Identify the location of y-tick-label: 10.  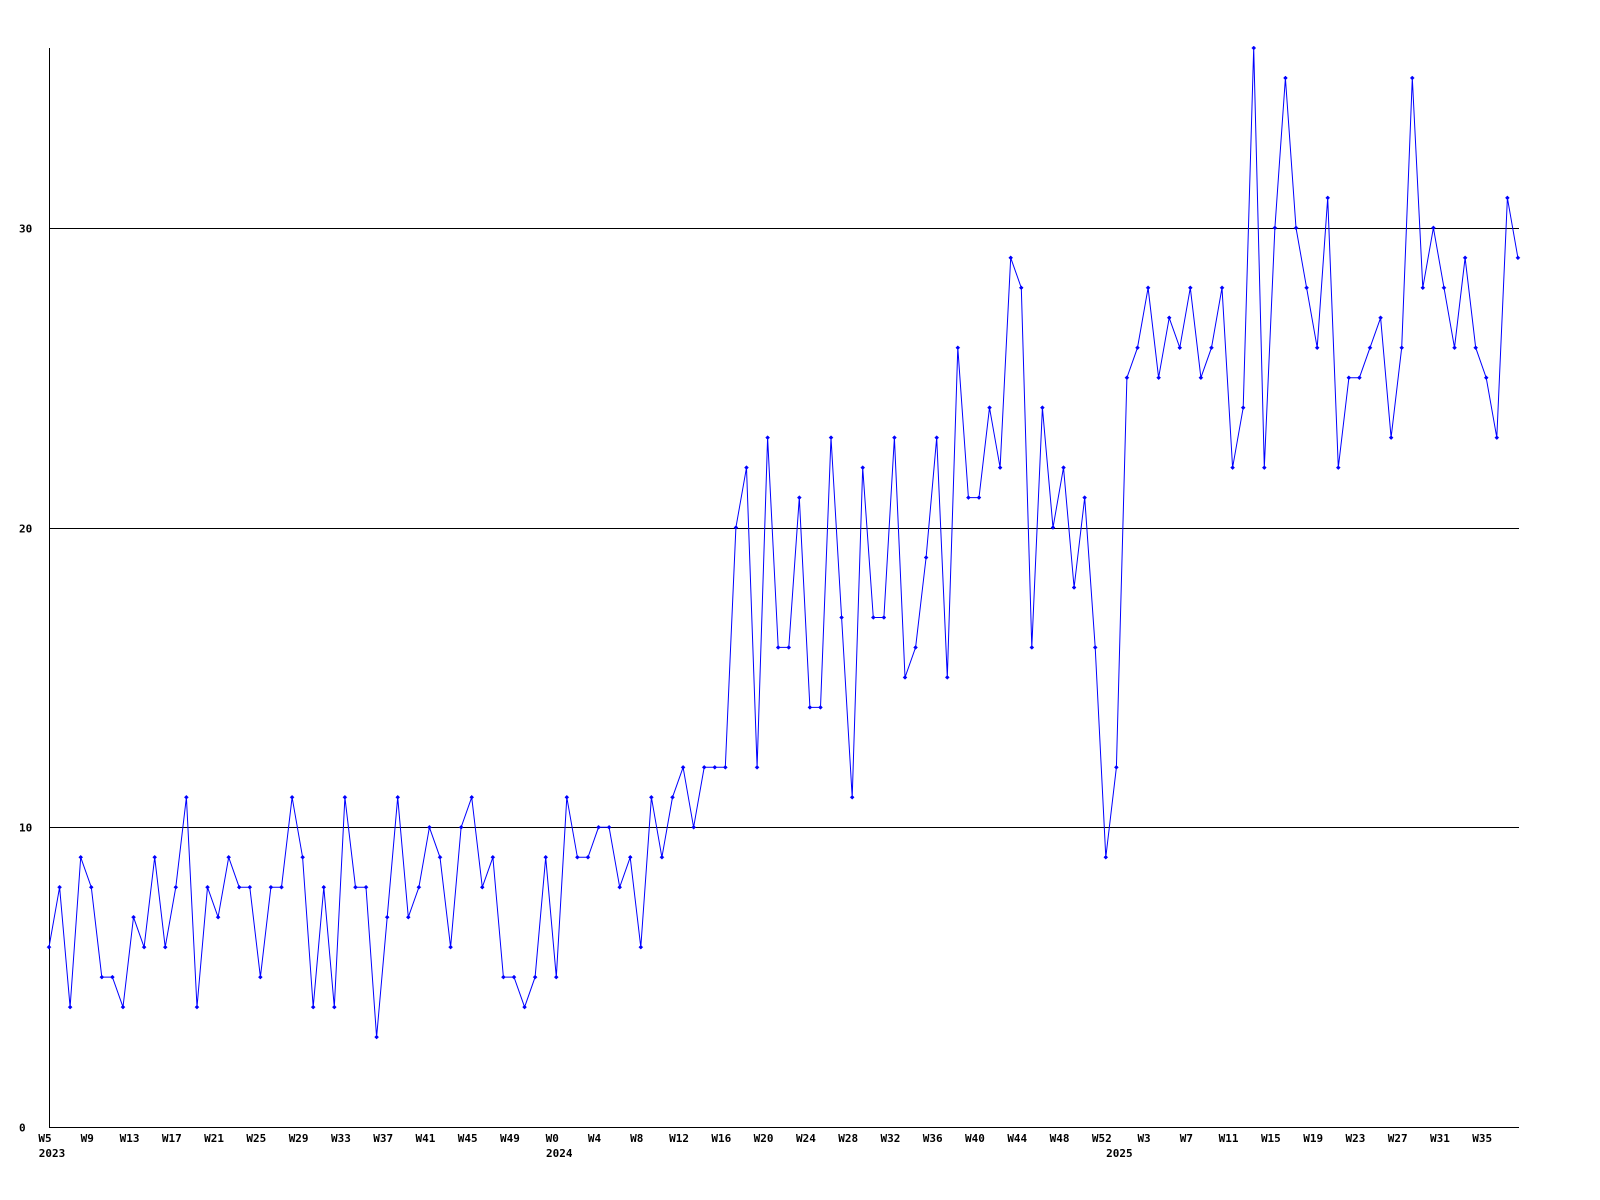
(25, 828).